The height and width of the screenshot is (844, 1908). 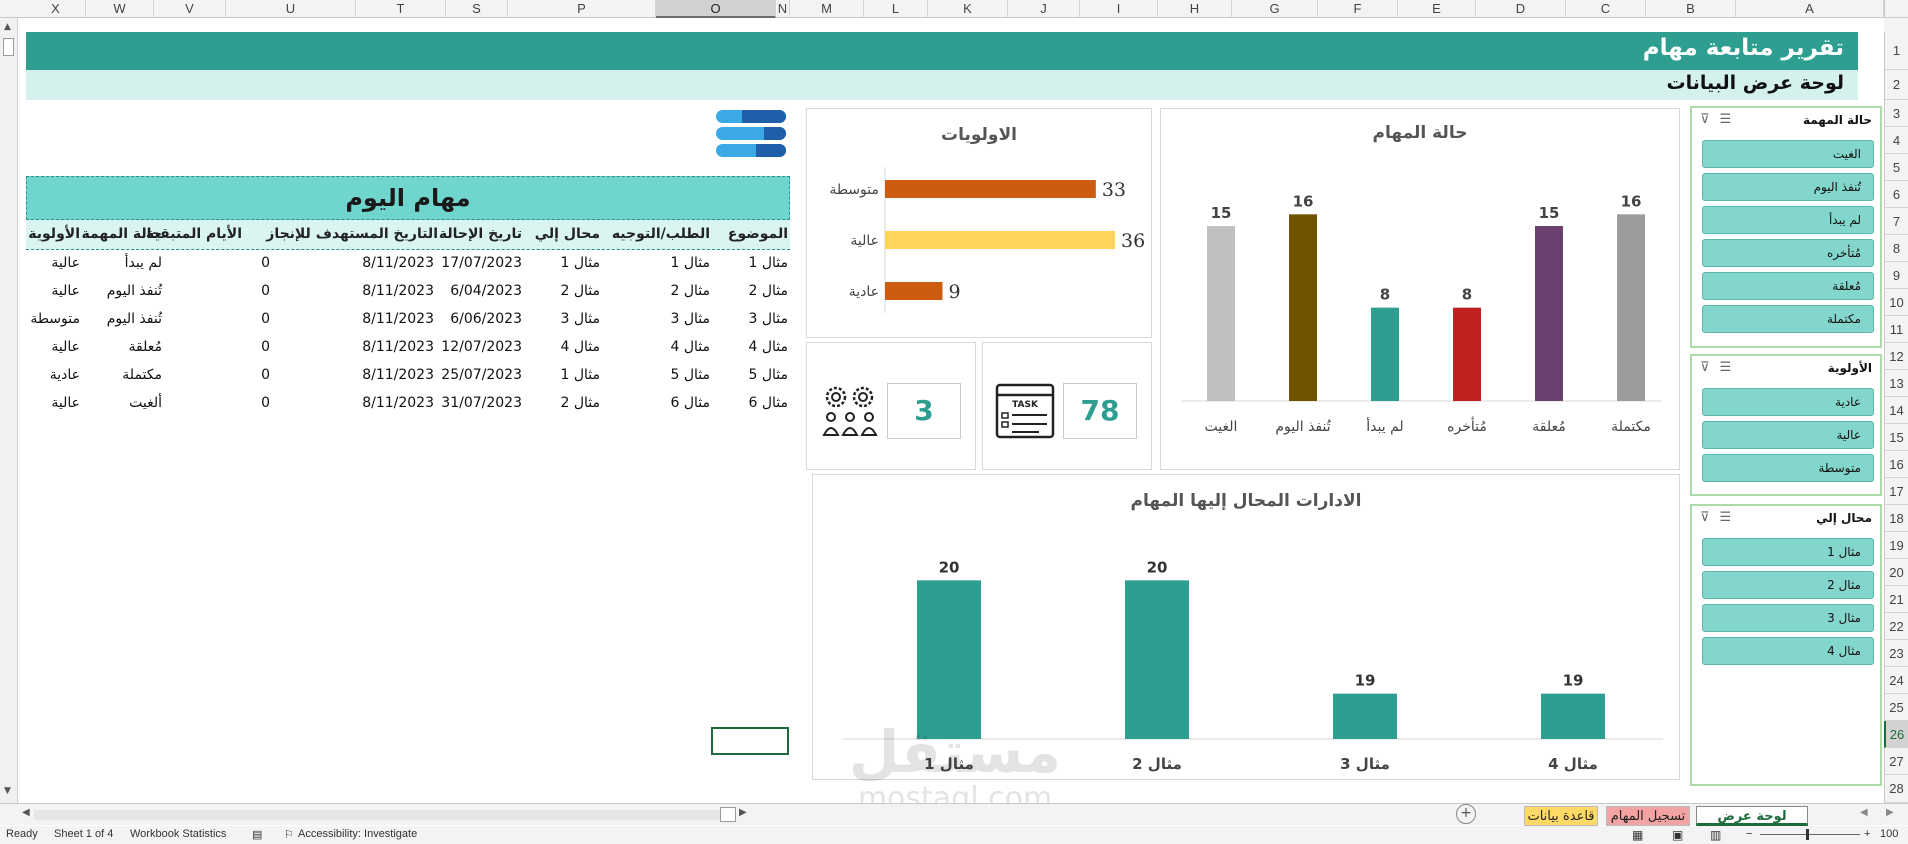 I want to click on column-header-U: U, so click(x=291, y=9).